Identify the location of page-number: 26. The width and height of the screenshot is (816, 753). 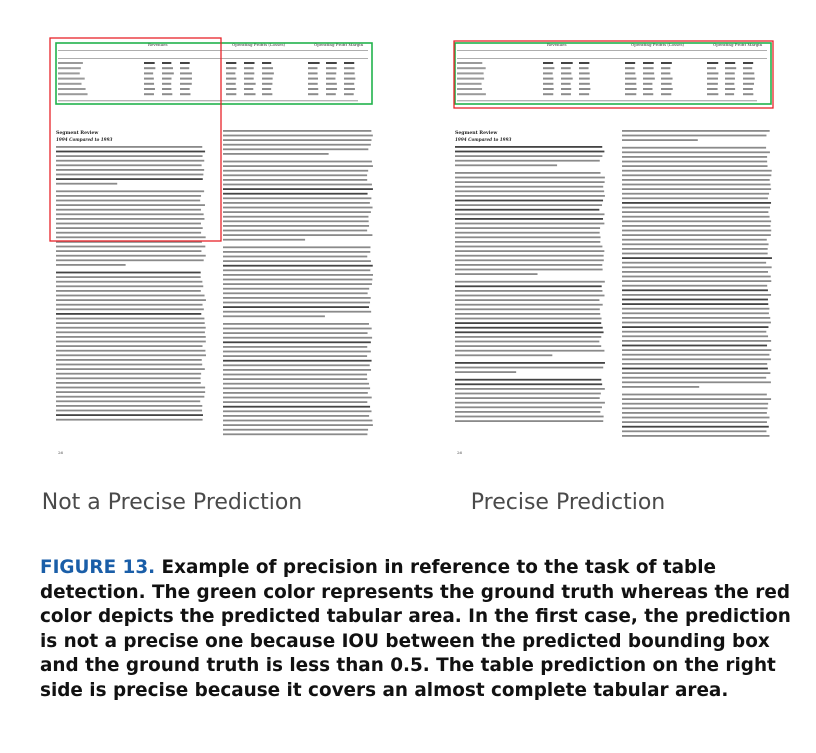
(460, 452).